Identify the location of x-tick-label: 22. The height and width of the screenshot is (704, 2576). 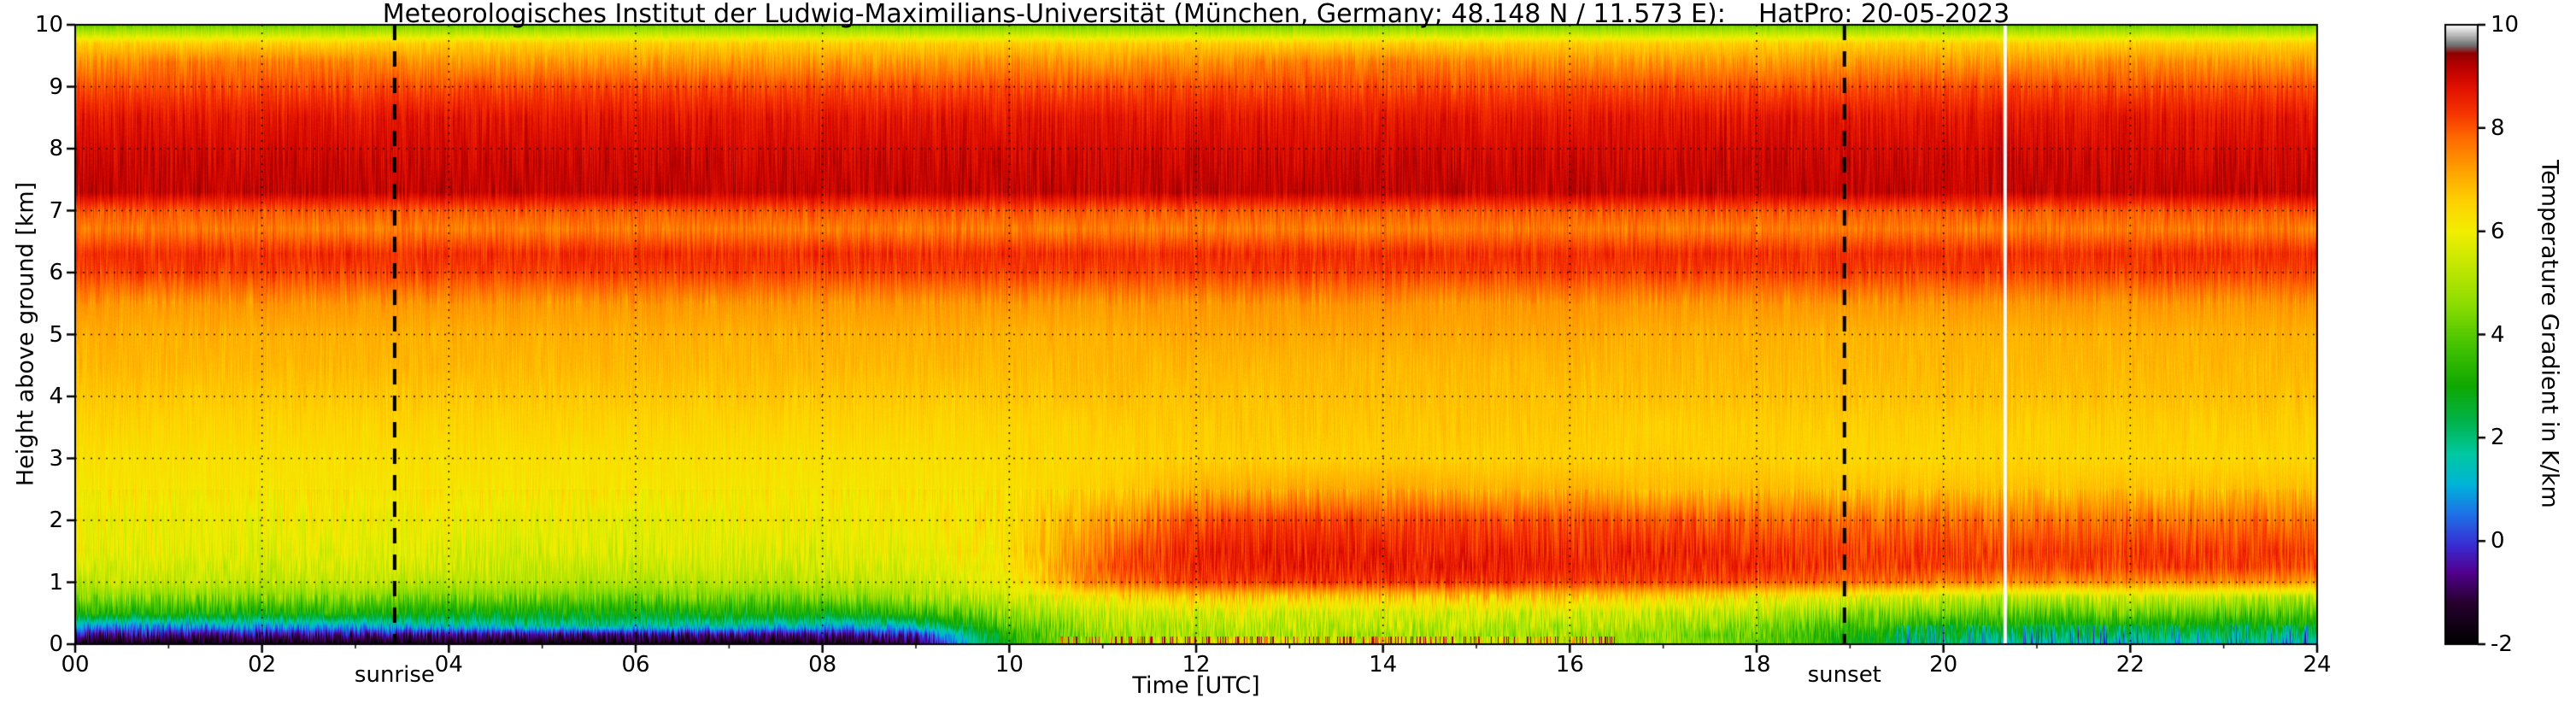
(2130, 665).